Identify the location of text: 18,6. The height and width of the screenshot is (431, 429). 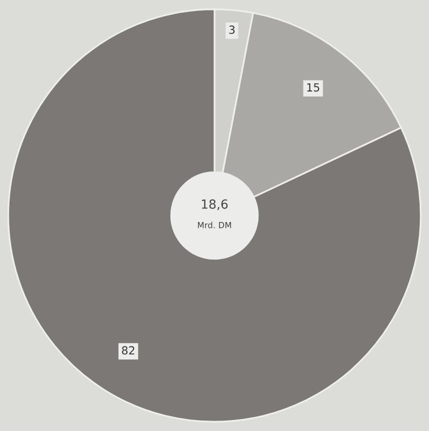
(215, 204).